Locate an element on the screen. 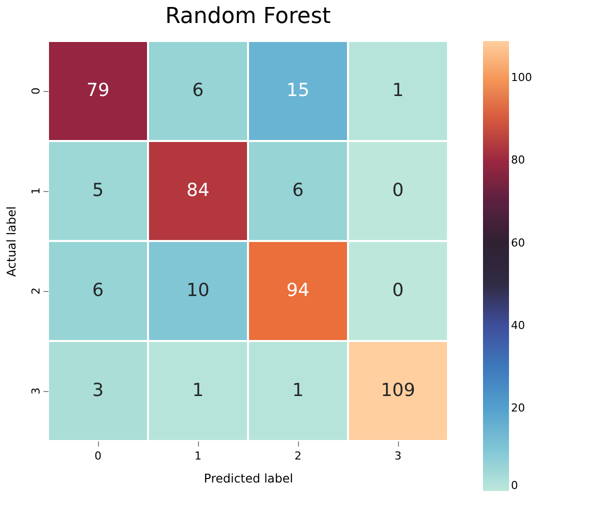  x-tick-label: 1 is located at coordinates (198, 456).